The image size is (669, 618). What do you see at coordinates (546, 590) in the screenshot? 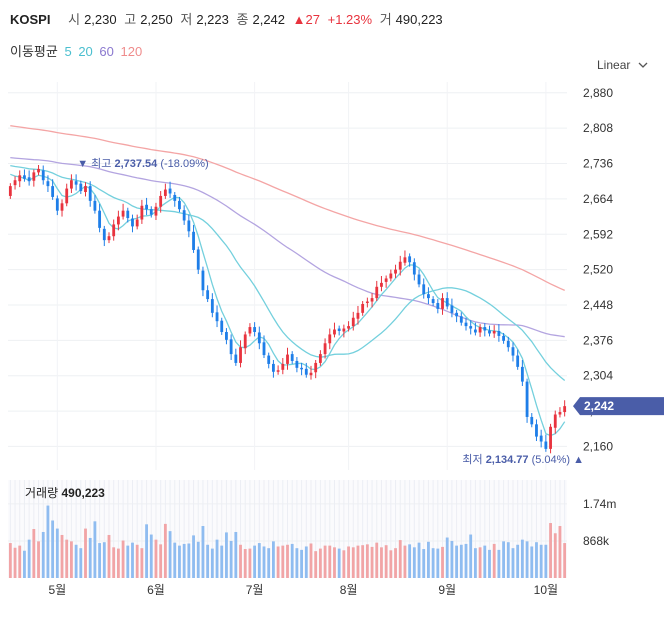
I see `x-tick-label: 10월` at bounding box center [546, 590].